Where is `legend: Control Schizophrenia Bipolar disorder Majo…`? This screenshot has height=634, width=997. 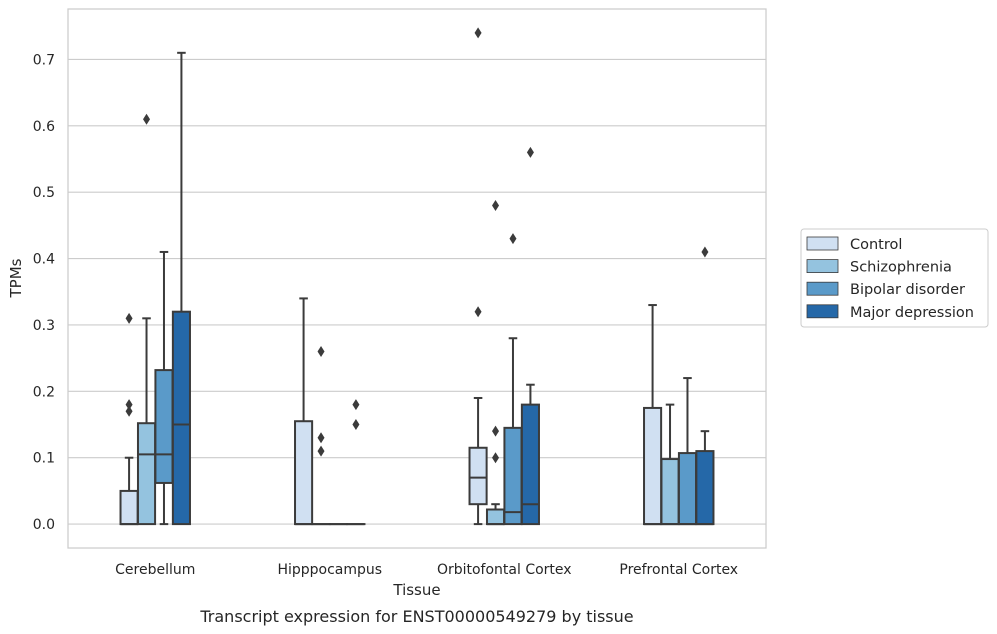 legend: Control Schizophrenia Bipolar disorder Majo… is located at coordinates (894, 278).